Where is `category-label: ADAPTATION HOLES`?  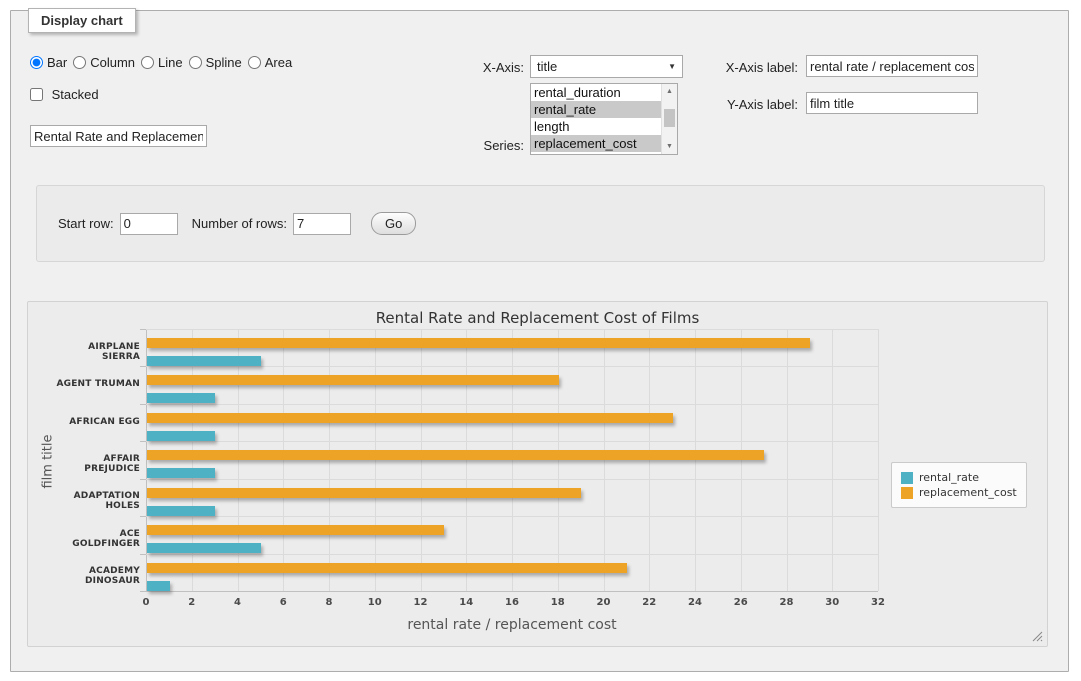 category-label: ADAPTATION HOLES is located at coordinates (106, 501).